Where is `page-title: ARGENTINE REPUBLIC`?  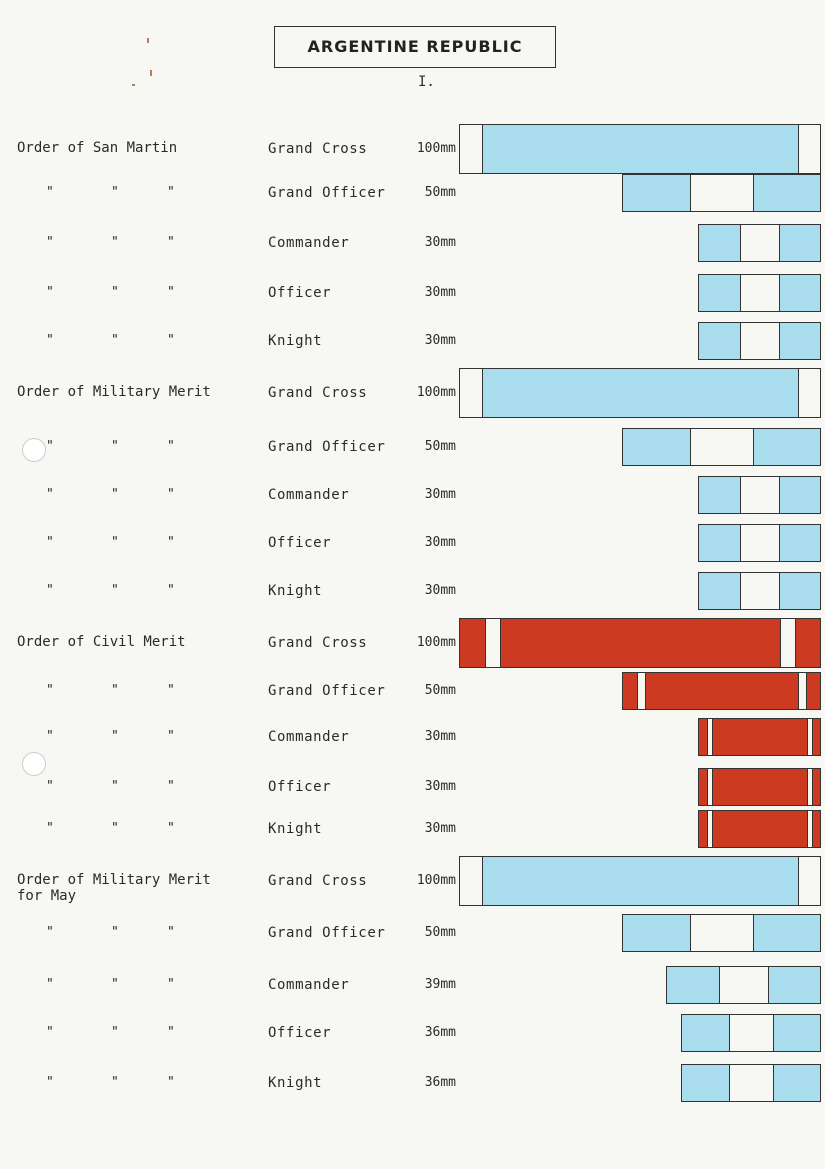 page-title: ARGENTINE REPUBLIC is located at coordinates (415, 47).